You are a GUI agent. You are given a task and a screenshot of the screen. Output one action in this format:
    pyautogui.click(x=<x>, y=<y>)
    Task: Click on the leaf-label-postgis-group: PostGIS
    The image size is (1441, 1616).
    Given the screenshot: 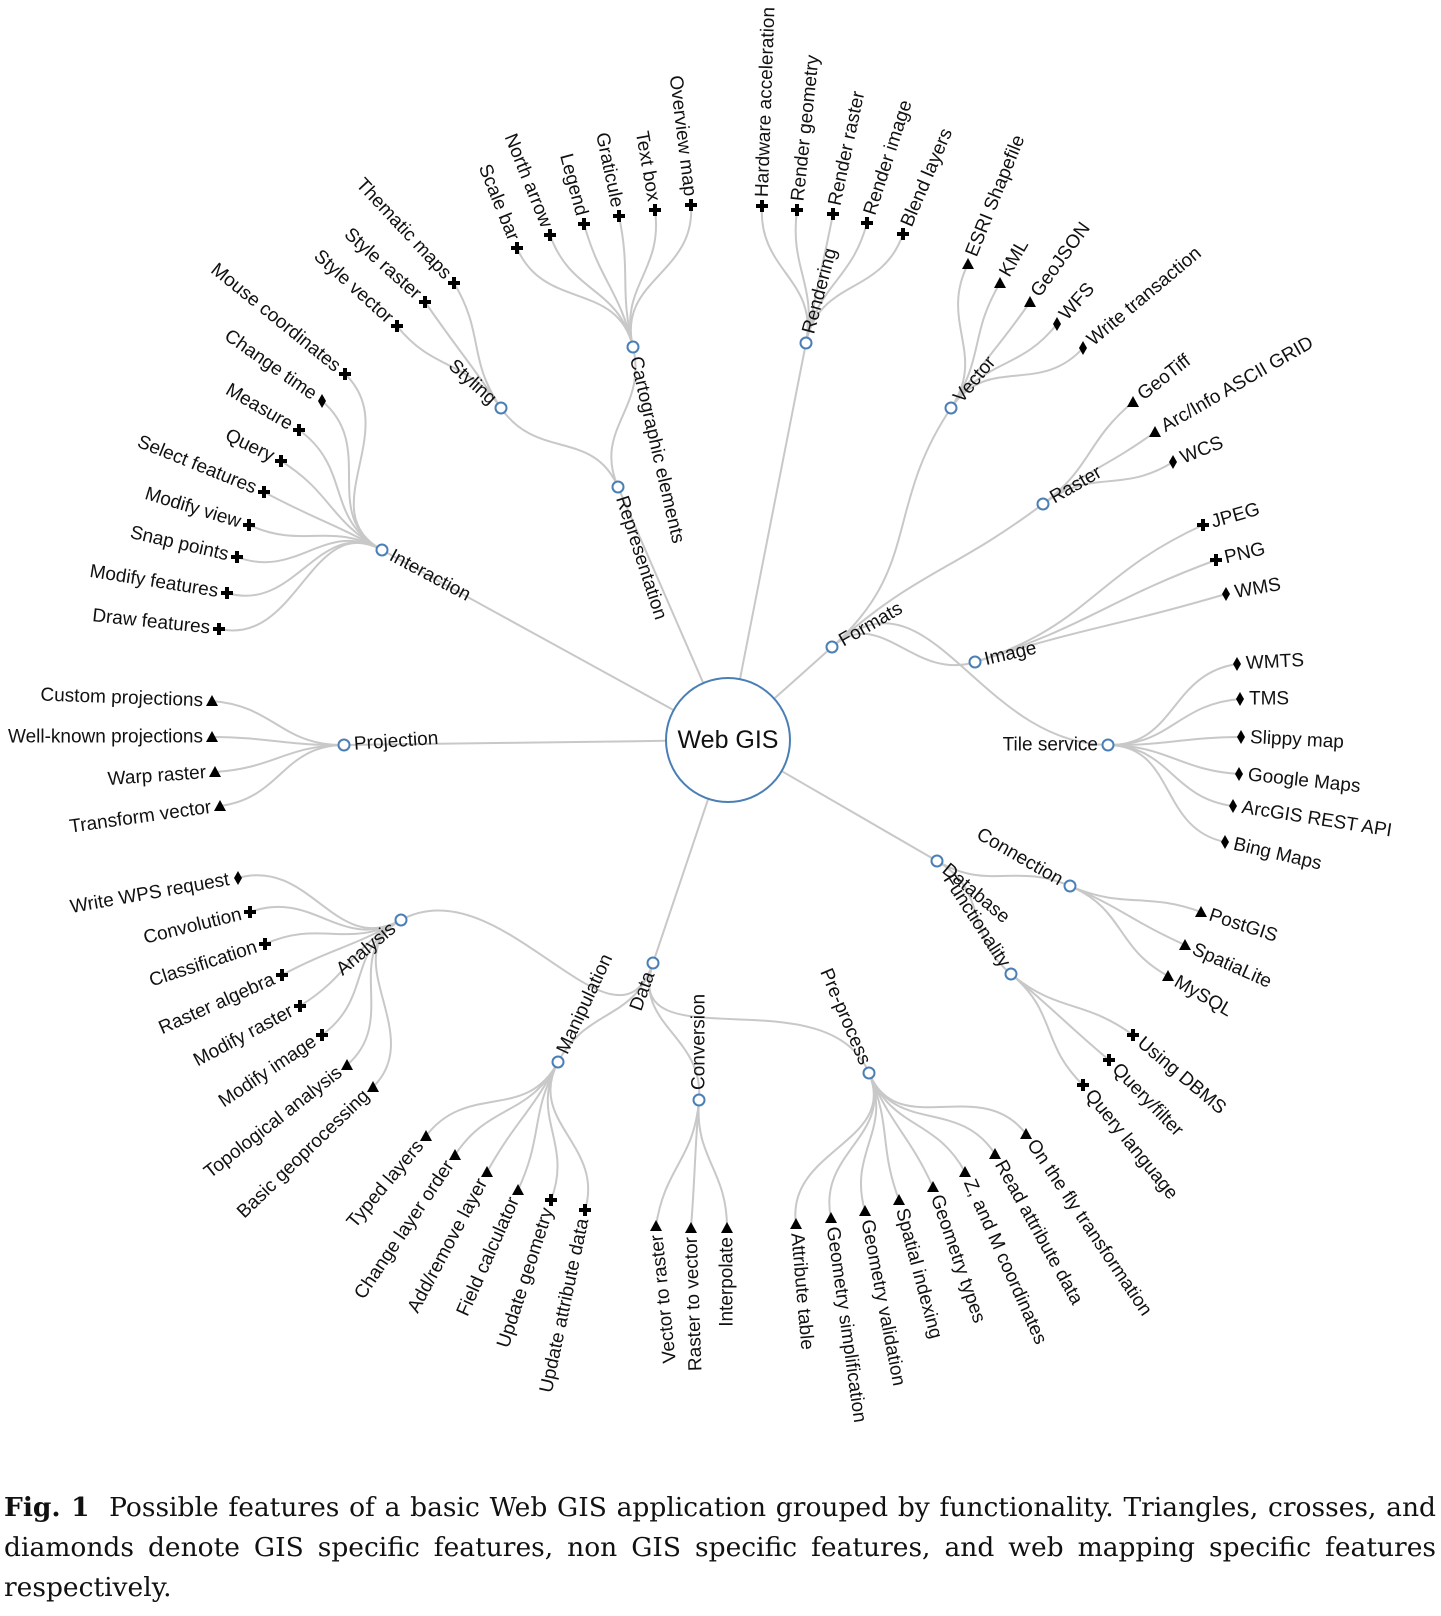 What is the action you would take?
    pyautogui.click(x=1243, y=926)
    